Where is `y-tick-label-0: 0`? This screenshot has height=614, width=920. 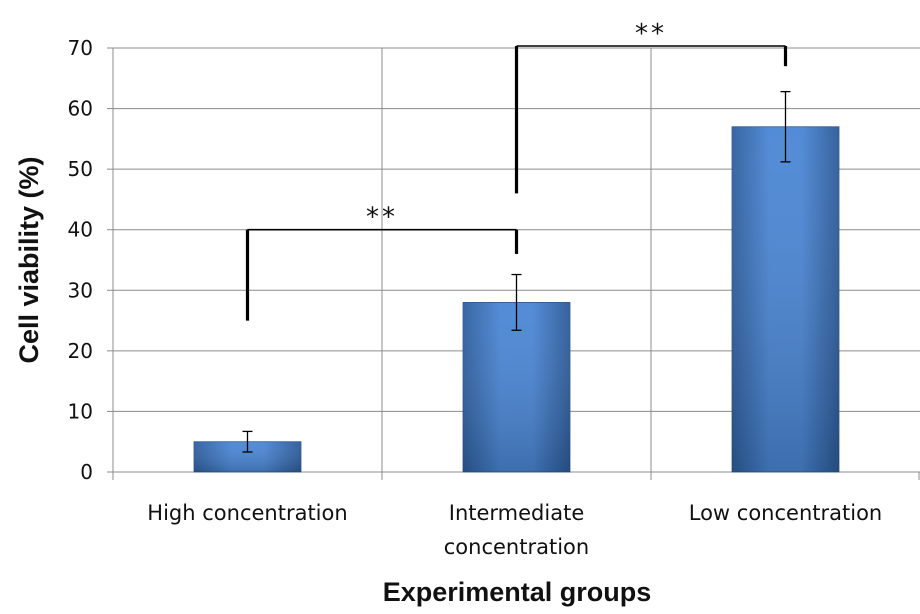
y-tick-label-0: 0 is located at coordinates (86, 472).